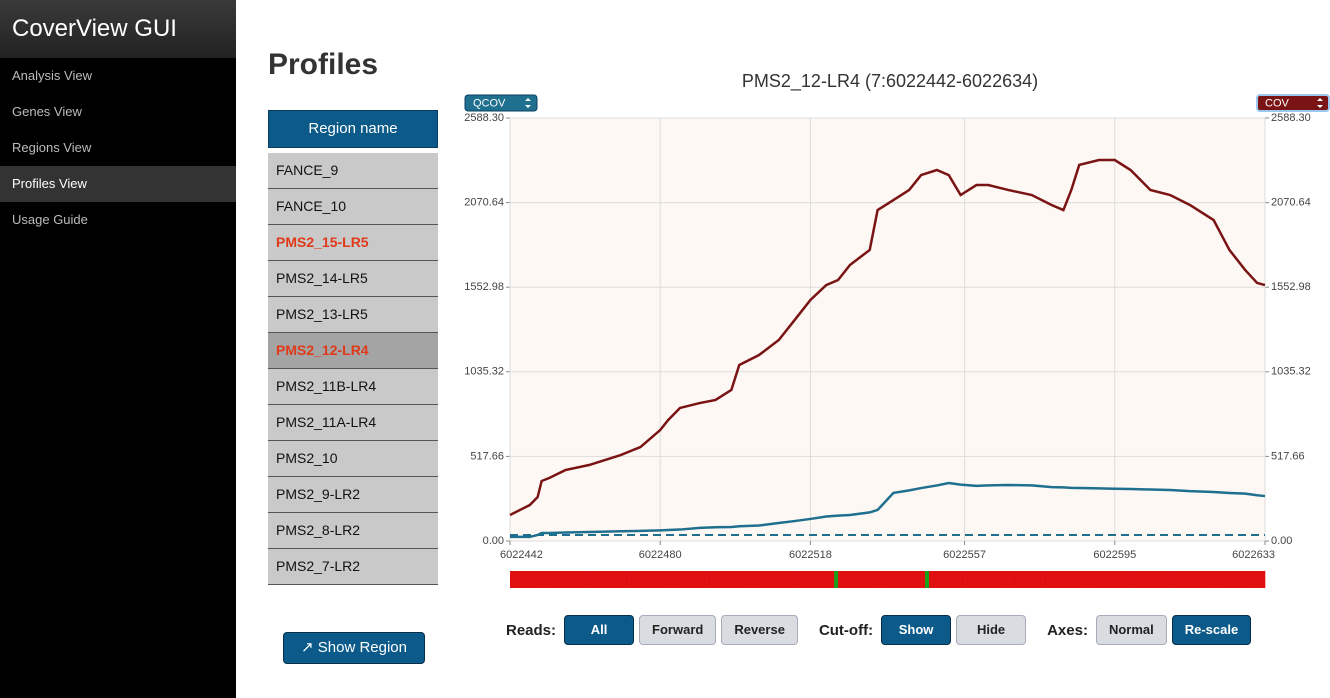  I want to click on y-tick-label: 1552.98, so click(484, 287).